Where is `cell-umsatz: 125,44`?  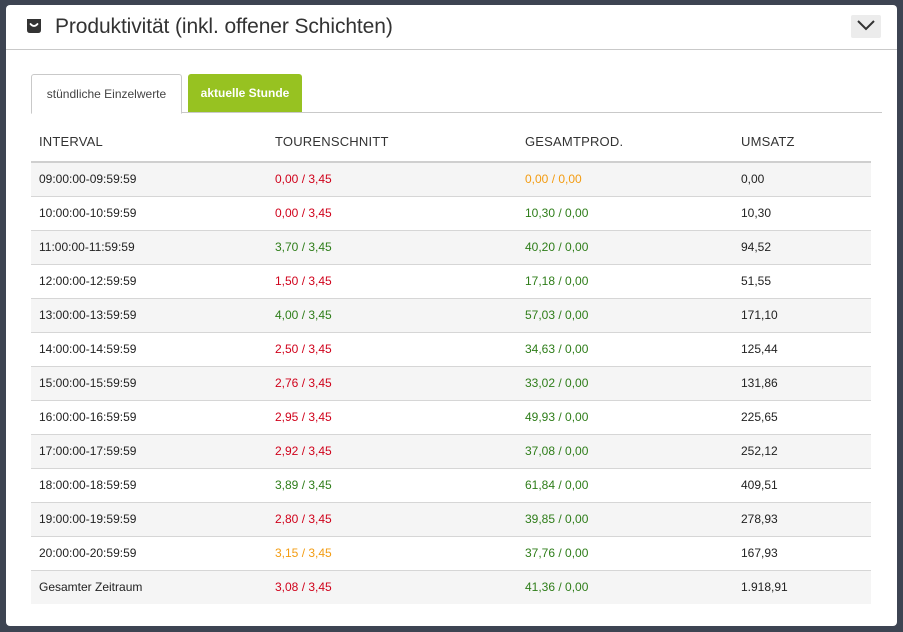 cell-umsatz: 125,44 is located at coordinates (802, 348).